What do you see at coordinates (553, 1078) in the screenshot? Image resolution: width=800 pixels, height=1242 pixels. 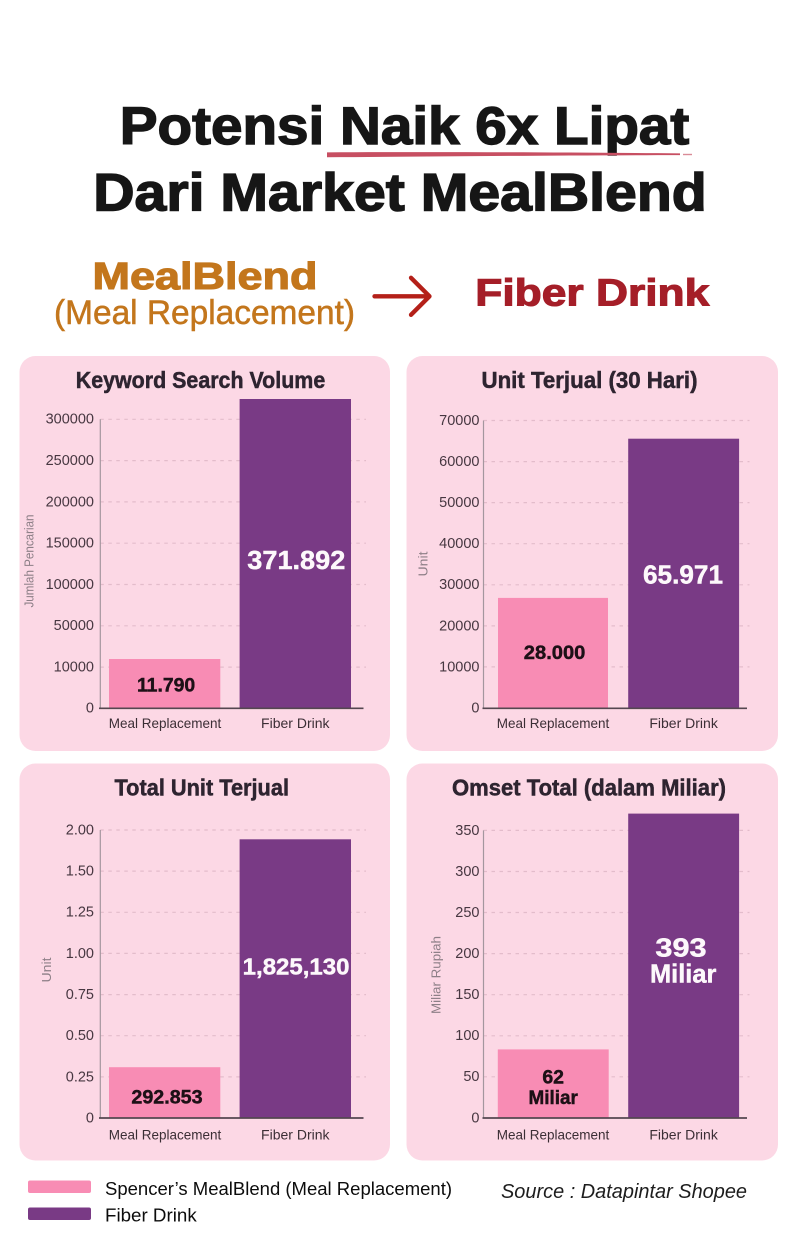 I see `svg-text: 62` at bounding box center [553, 1078].